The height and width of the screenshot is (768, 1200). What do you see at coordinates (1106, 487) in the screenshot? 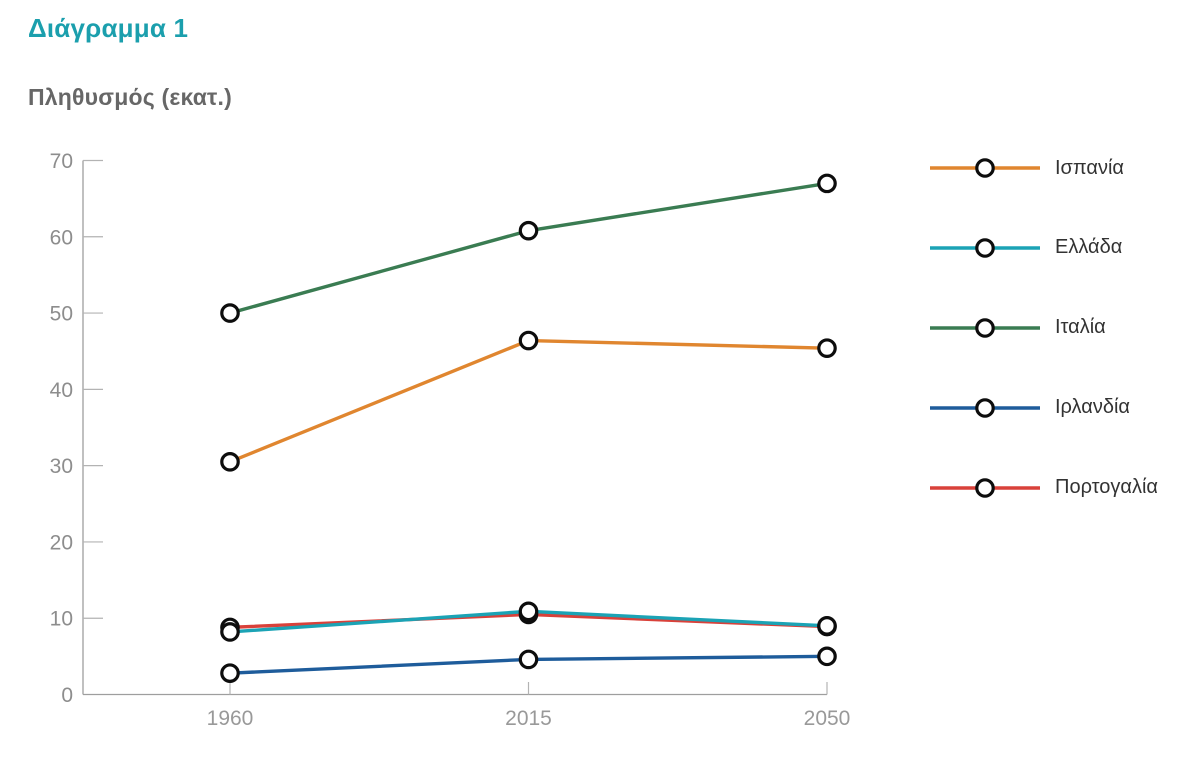
I see `legend-item-label: Πορτογαλία` at bounding box center [1106, 487].